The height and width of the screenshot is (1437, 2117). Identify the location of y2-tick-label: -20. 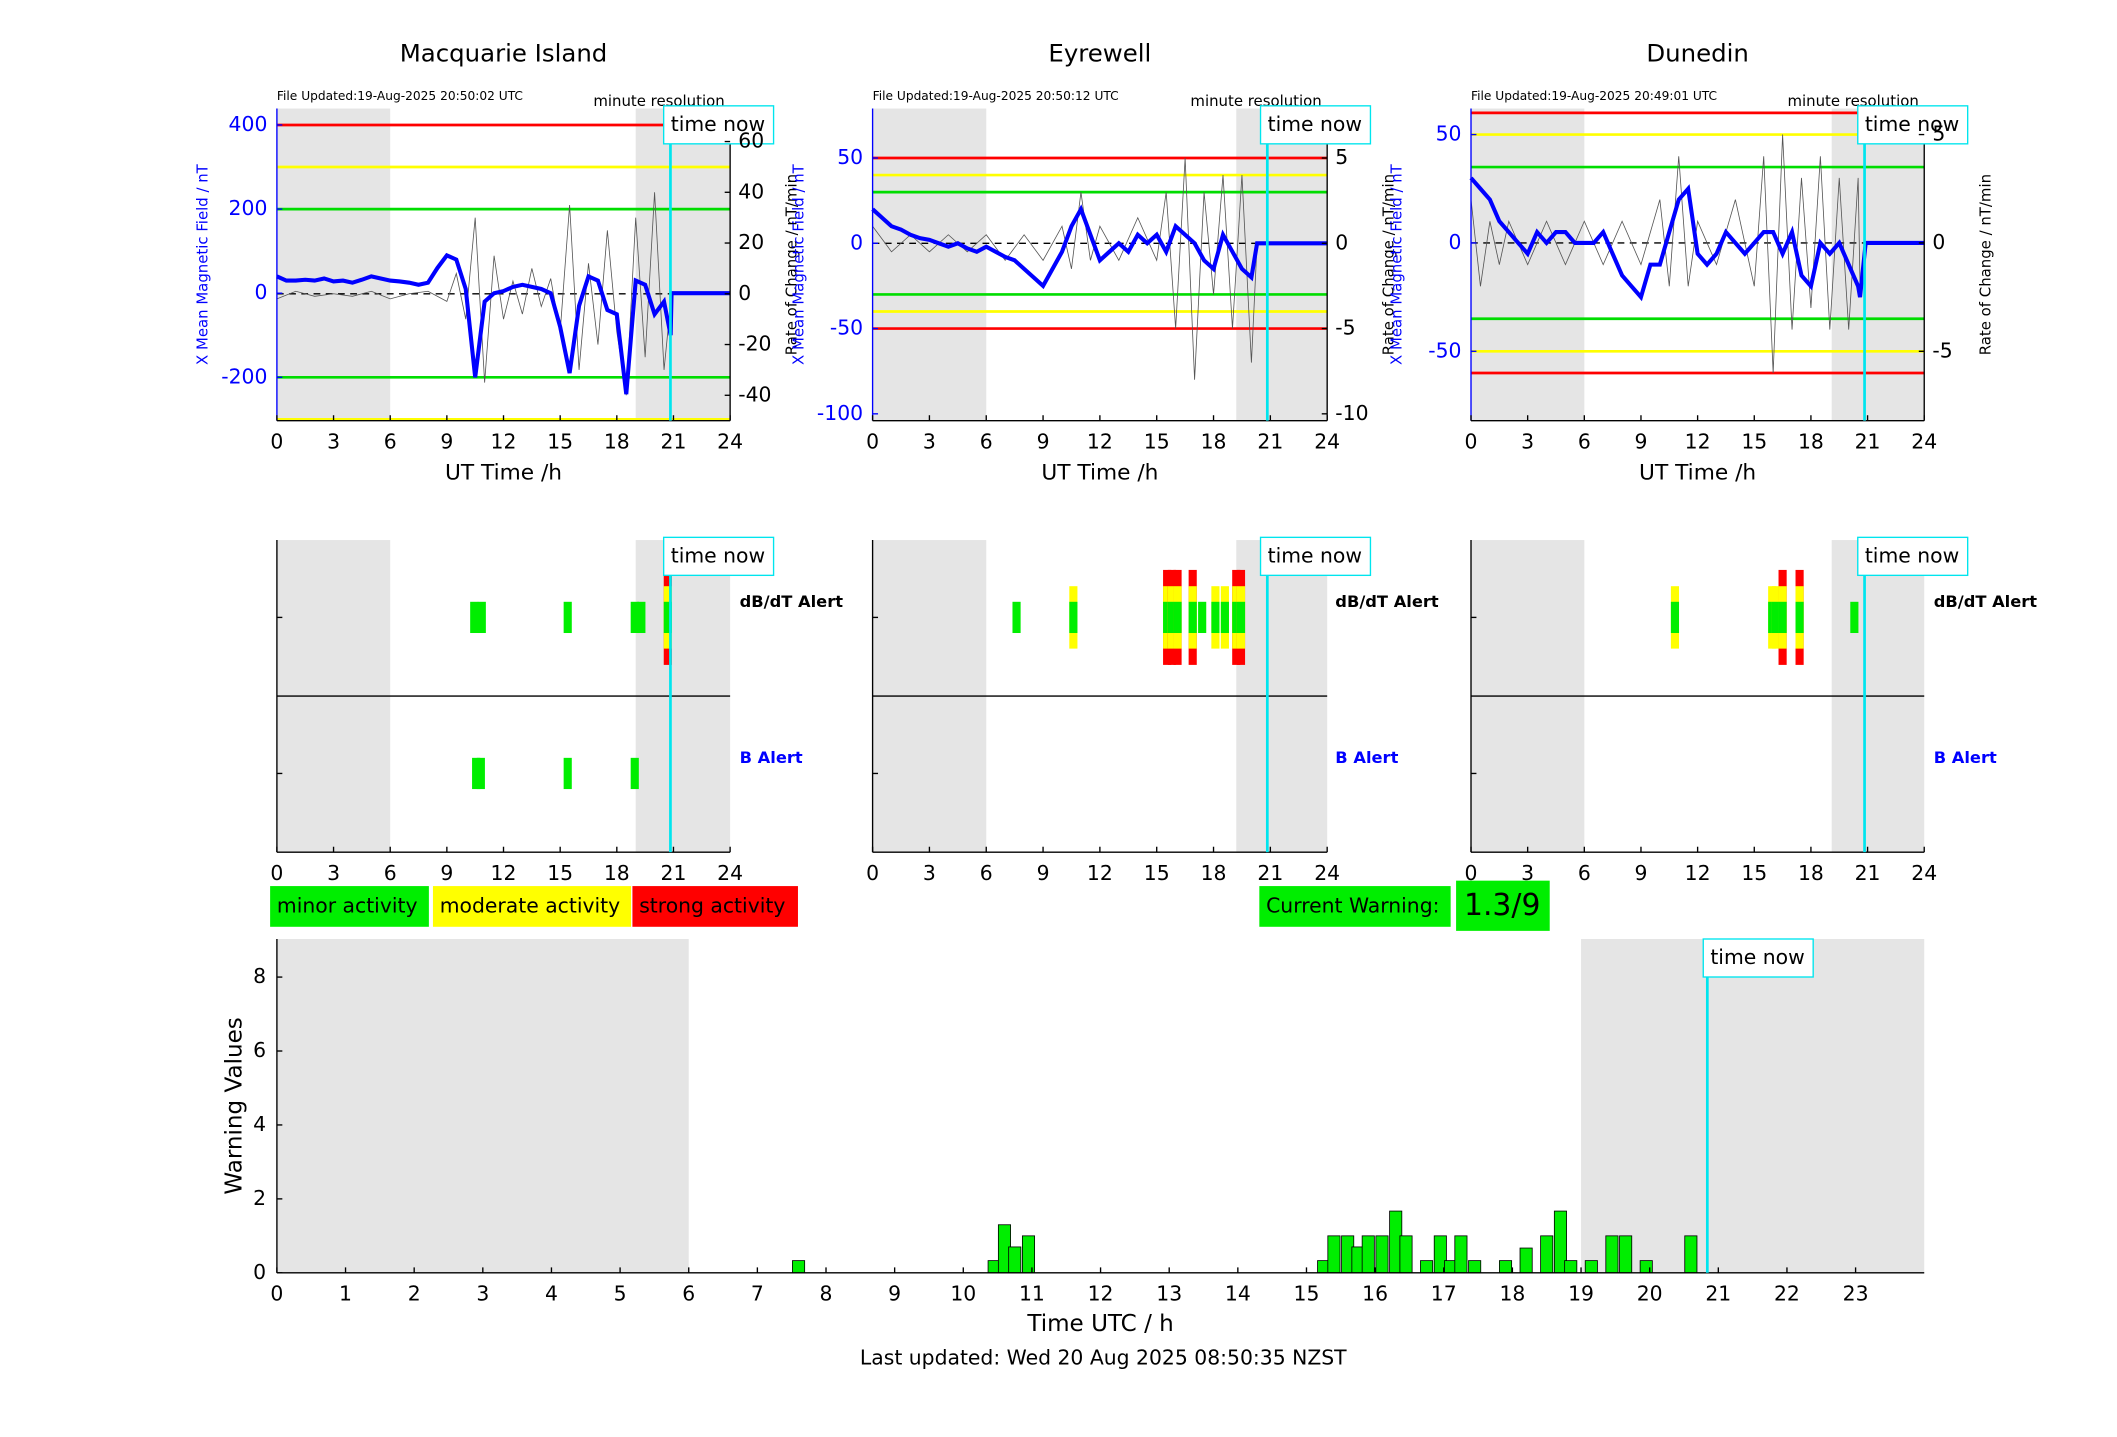
(754, 344).